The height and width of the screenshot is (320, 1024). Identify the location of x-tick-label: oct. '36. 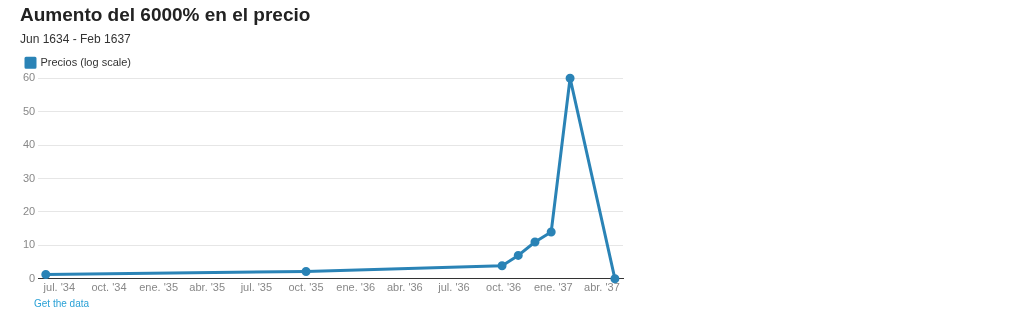
(504, 287).